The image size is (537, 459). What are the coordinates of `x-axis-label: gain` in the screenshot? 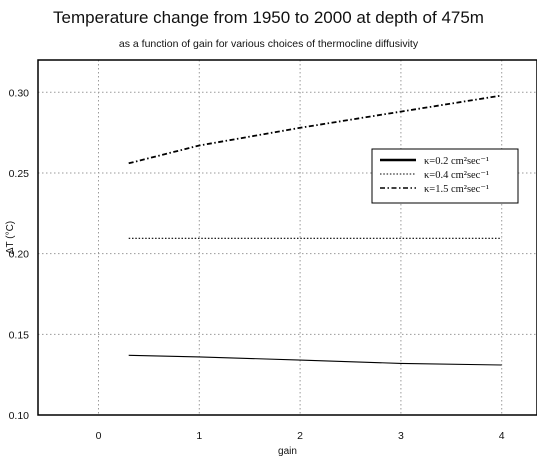 It's located at (287, 451).